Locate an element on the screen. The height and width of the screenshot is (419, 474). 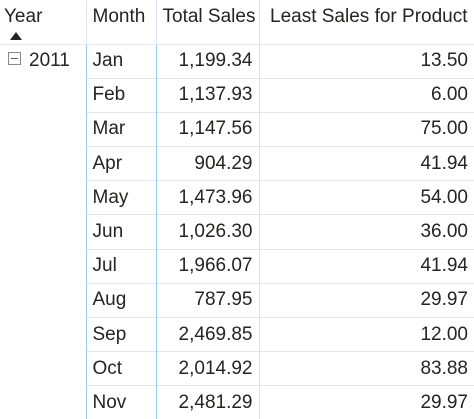
table-row: Nov 2,481.29 29.97 is located at coordinates (237, 402).